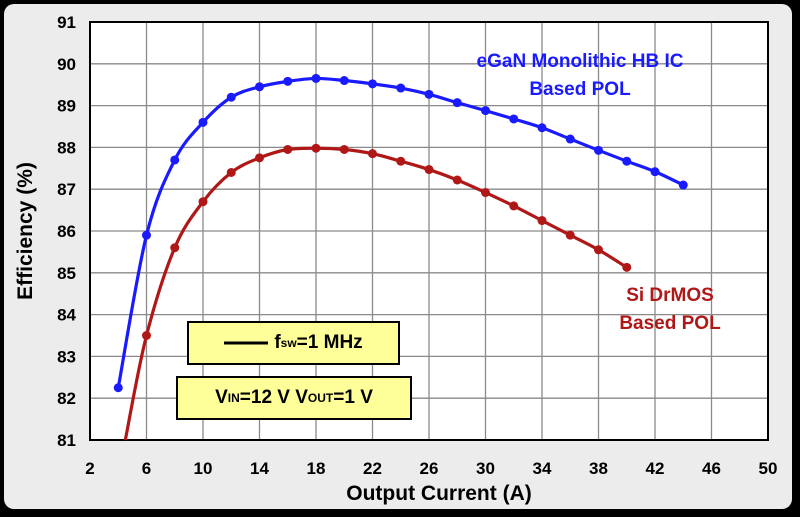 The height and width of the screenshot is (517, 800). Describe the element at coordinates (711, 468) in the screenshot. I see `x-tick-label: 46` at that location.